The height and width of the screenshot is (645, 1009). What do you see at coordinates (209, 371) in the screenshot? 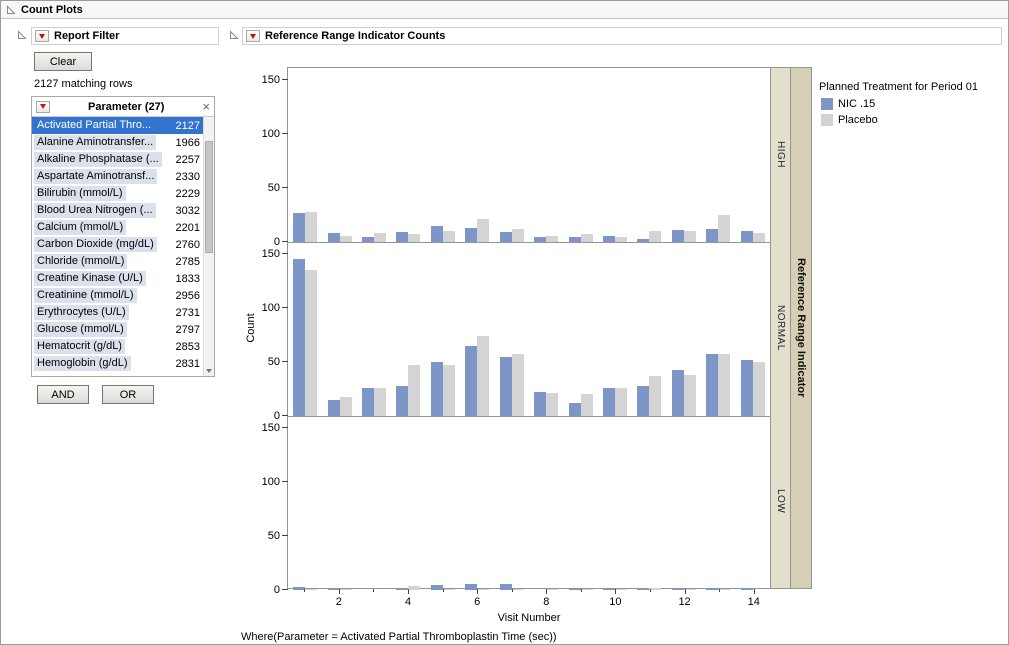
I see `scroll-down-arrow-icon` at bounding box center [209, 371].